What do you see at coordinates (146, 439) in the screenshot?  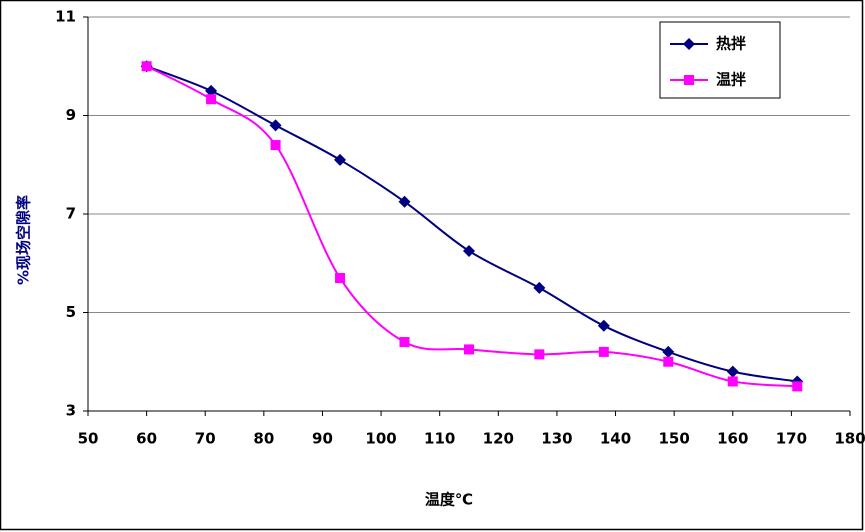 I see `x-tick-label: 60` at bounding box center [146, 439].